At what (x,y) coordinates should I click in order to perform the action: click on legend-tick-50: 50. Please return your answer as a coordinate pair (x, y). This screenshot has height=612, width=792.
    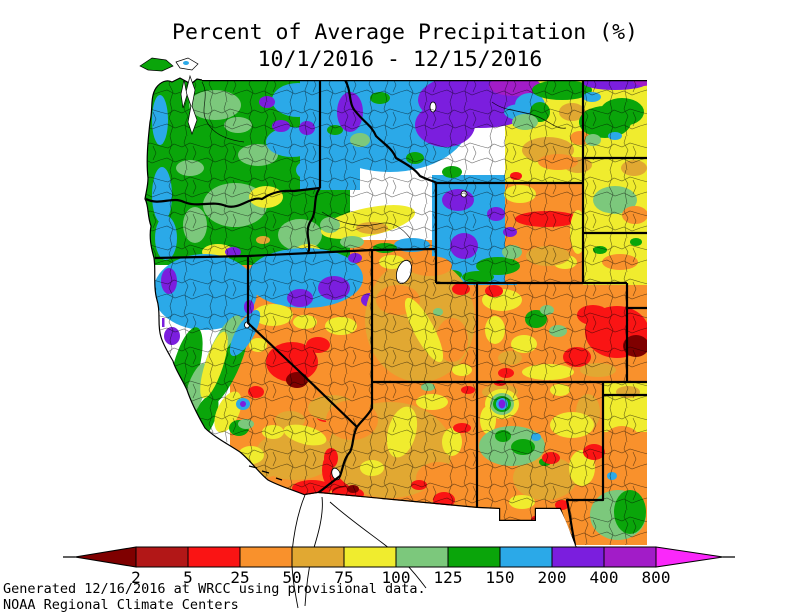
    Looking at the image, I should click on (291, 577).